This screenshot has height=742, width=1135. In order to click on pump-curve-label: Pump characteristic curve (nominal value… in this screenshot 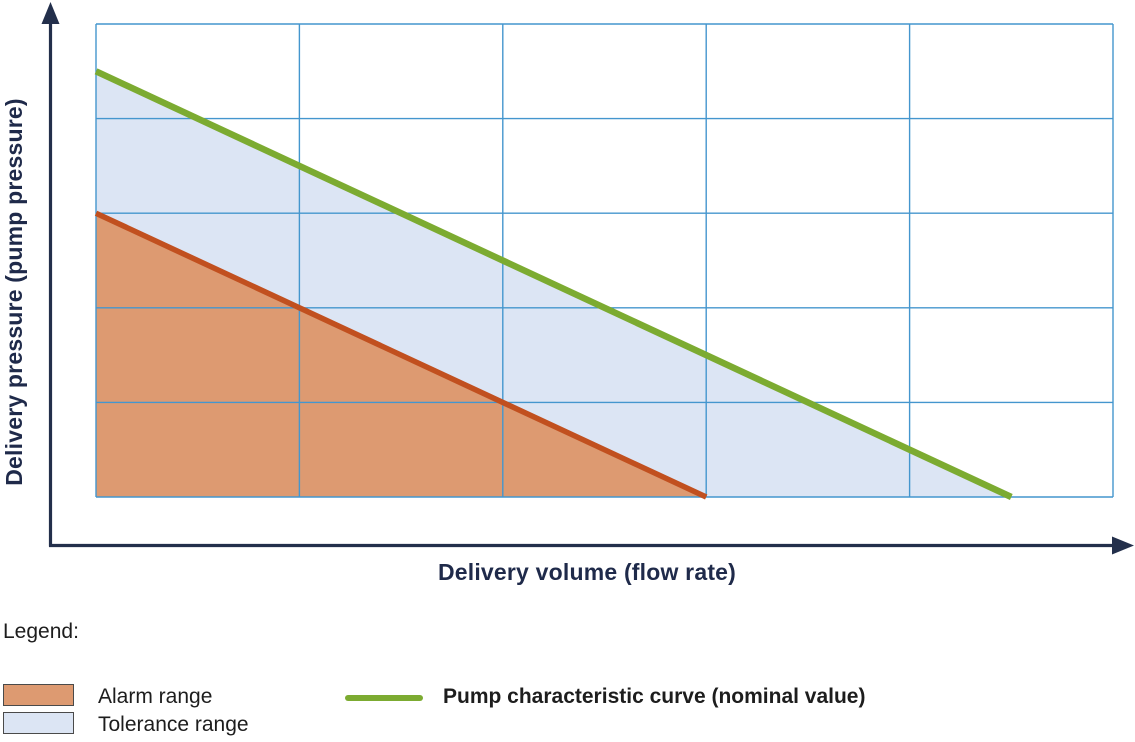, I will do `click(654, 696)`.